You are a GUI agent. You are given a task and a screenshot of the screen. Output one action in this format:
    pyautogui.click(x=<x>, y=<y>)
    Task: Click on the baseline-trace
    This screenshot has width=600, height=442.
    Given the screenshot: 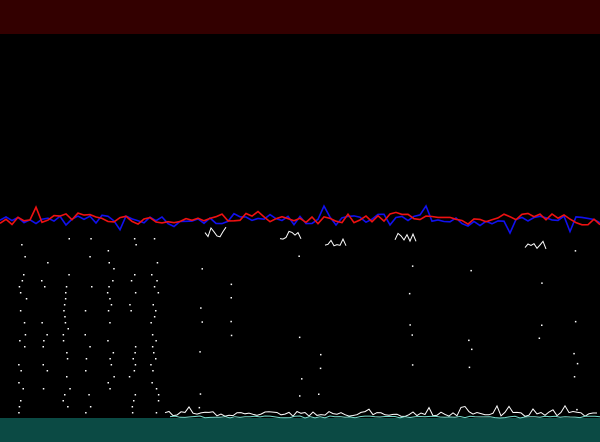 What is the action you would take?
    pyautogui.click(x=380, y=410)
    